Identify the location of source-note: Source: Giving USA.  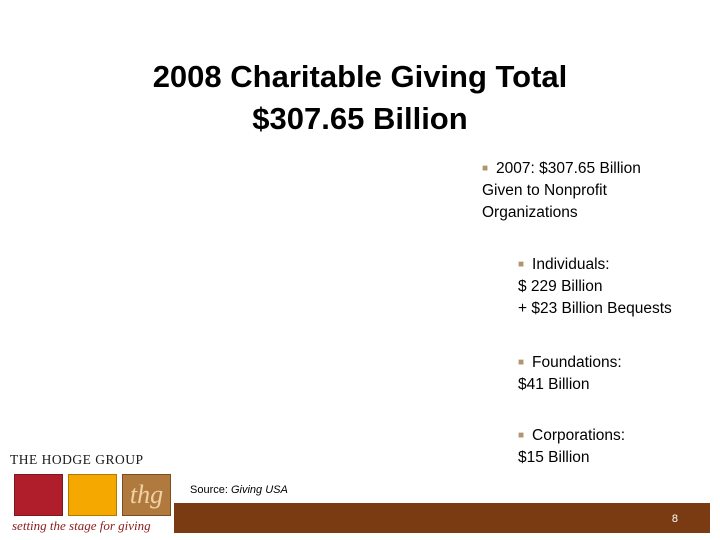
(239, 490).